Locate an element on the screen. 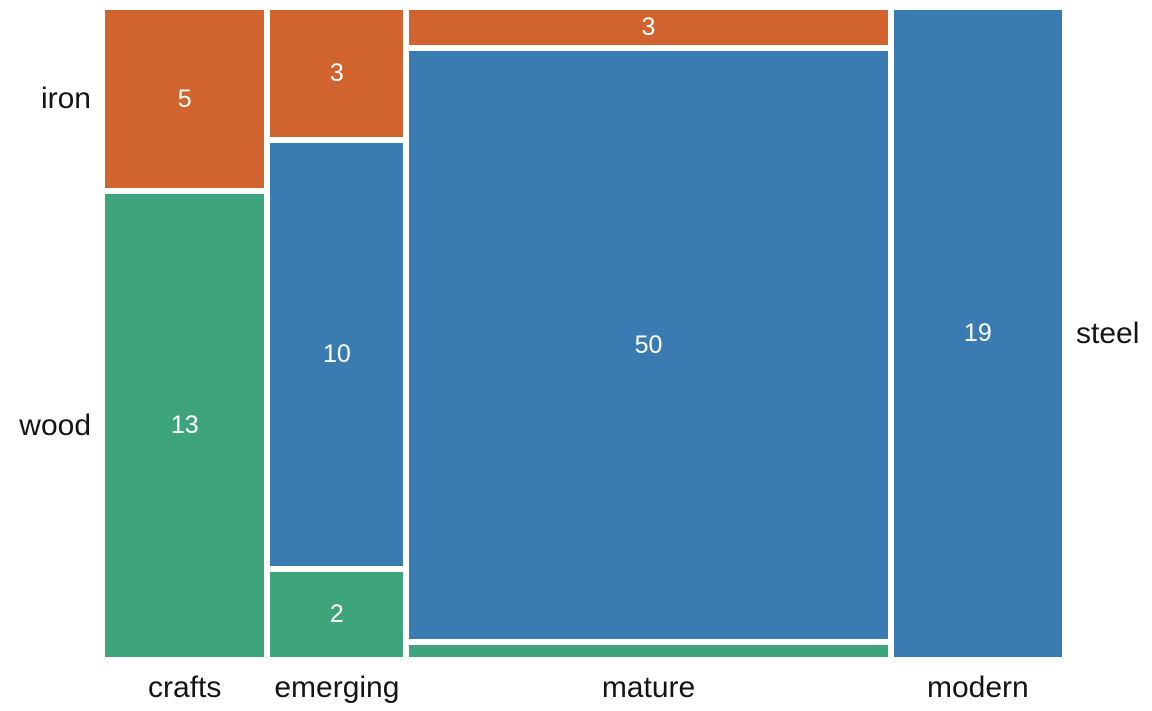  tile-value-label: 5 is located at coordinates (184, 98).